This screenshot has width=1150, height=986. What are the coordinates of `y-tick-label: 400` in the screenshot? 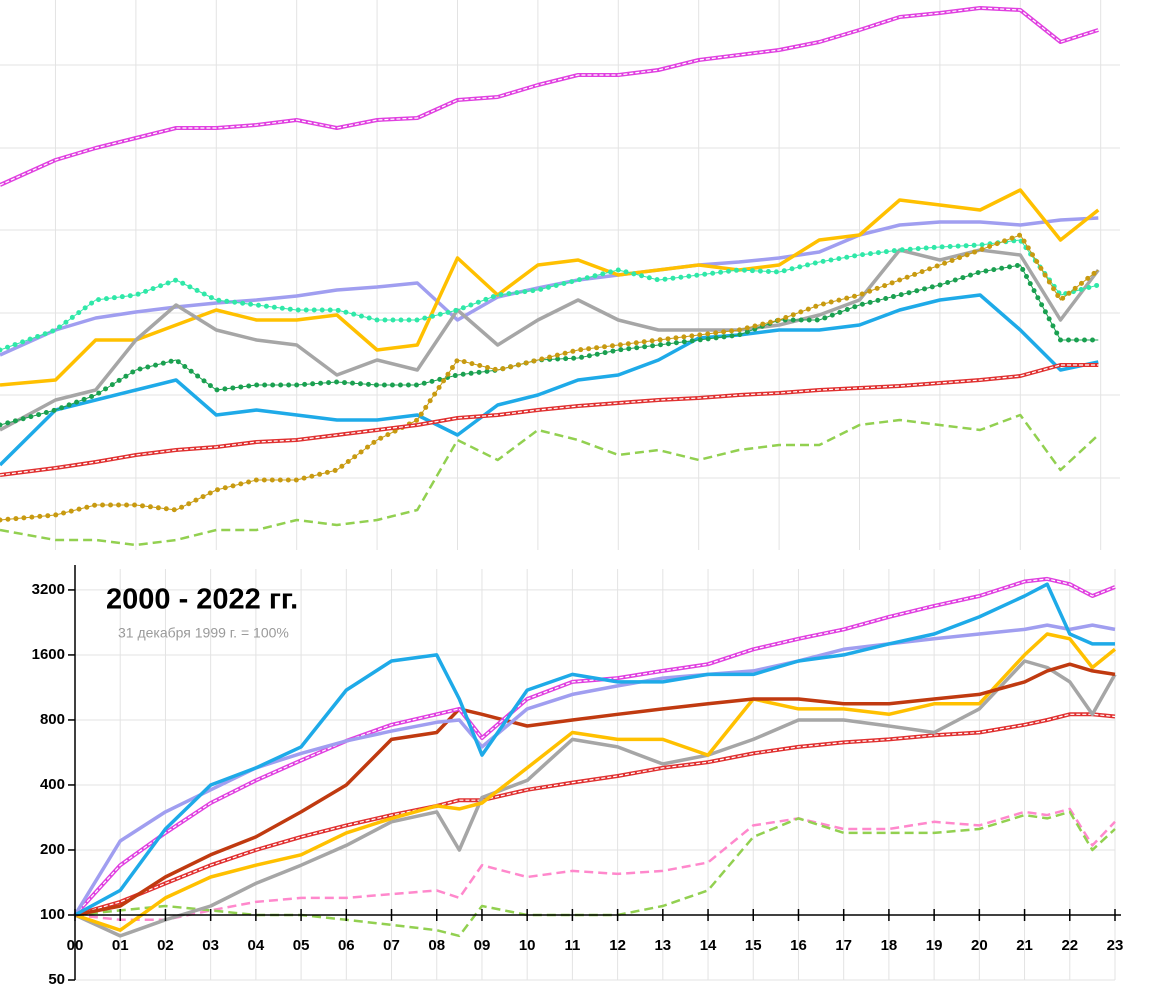 It's located at (52, 784).